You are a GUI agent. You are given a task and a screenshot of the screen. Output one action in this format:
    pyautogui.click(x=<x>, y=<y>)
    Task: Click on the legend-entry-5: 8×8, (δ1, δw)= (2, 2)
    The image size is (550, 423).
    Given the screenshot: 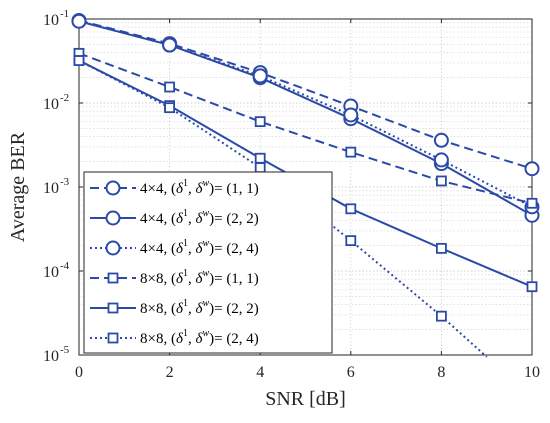 What is the action you would take?
    pyautogui.click(x=174, y=307)
    